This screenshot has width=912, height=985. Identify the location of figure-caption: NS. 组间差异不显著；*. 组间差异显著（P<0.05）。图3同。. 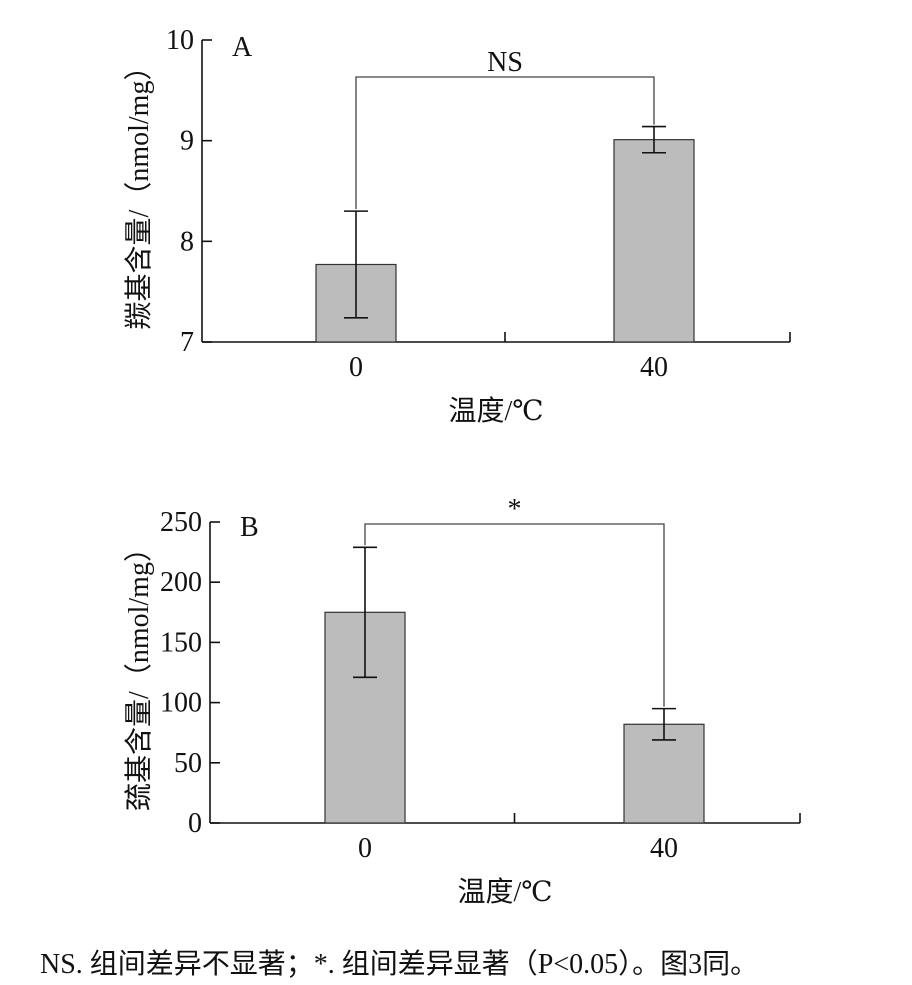
(399, 964).